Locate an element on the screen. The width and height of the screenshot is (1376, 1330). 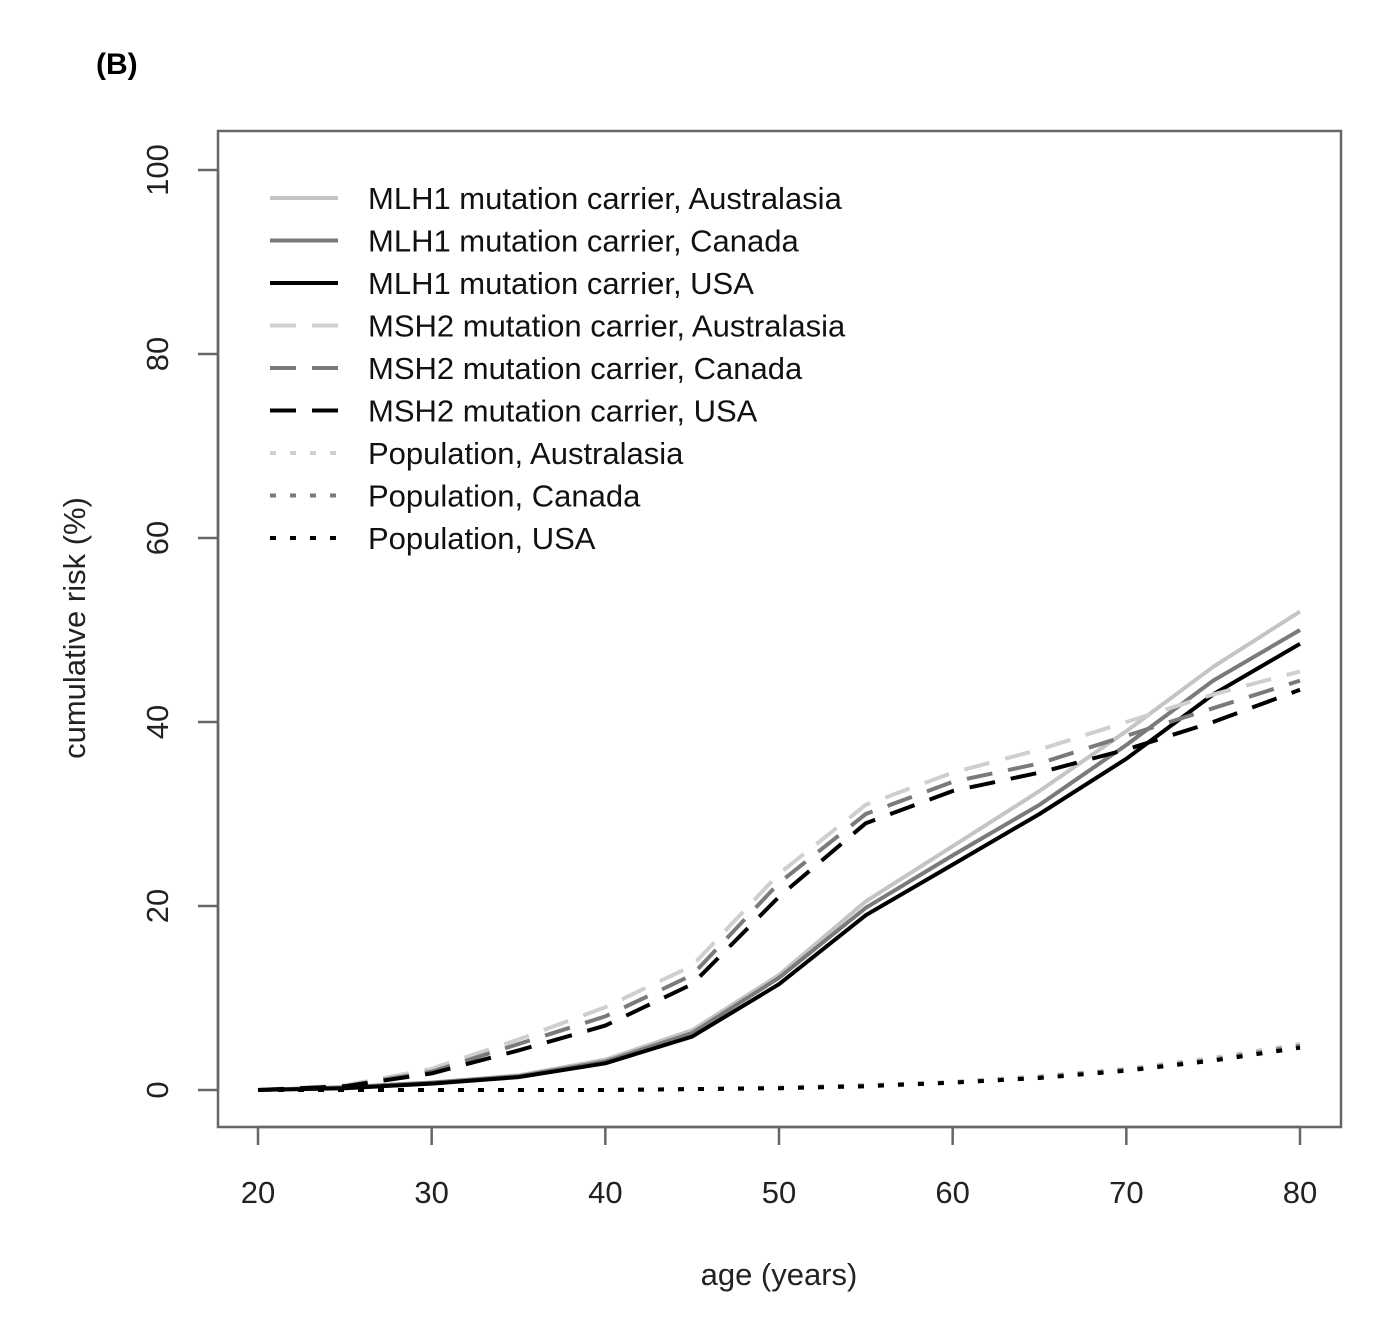
panel-label: (B) is located at coordinates (117, 64).